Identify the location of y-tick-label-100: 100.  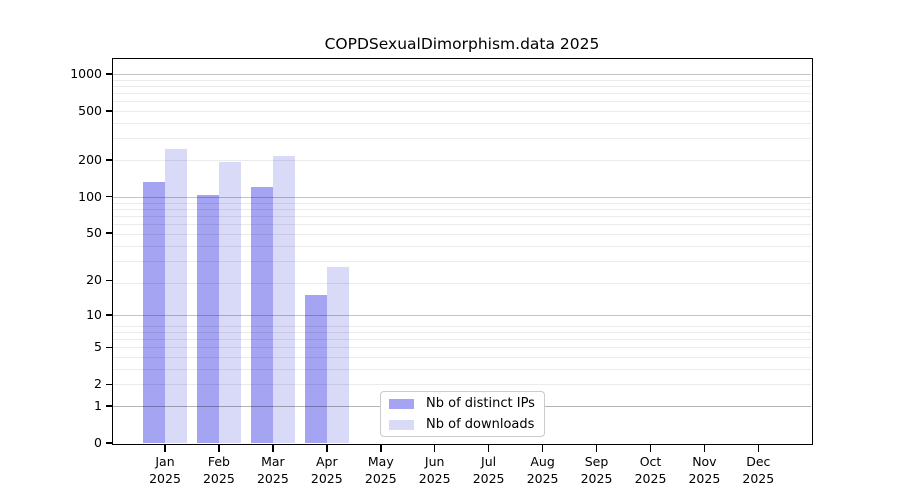
(90, 196).